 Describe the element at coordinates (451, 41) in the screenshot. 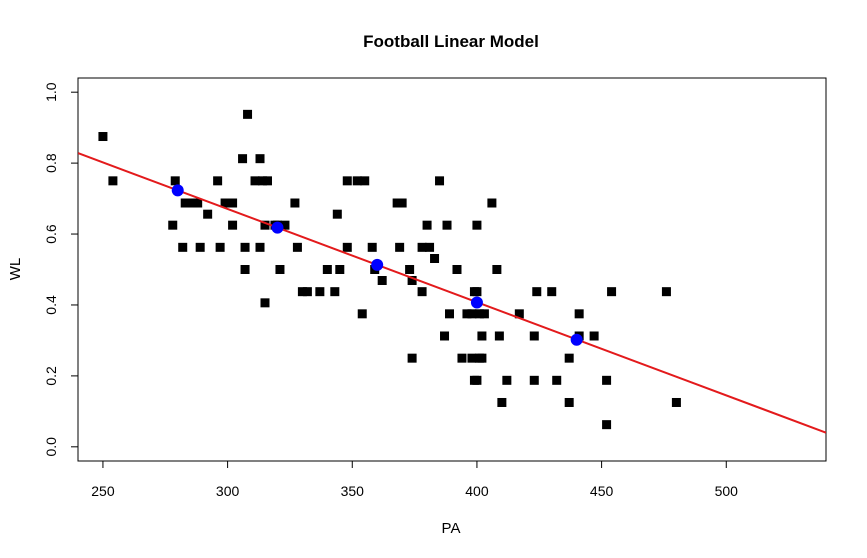

I see `chart-title: Football Linear Model` at that location.